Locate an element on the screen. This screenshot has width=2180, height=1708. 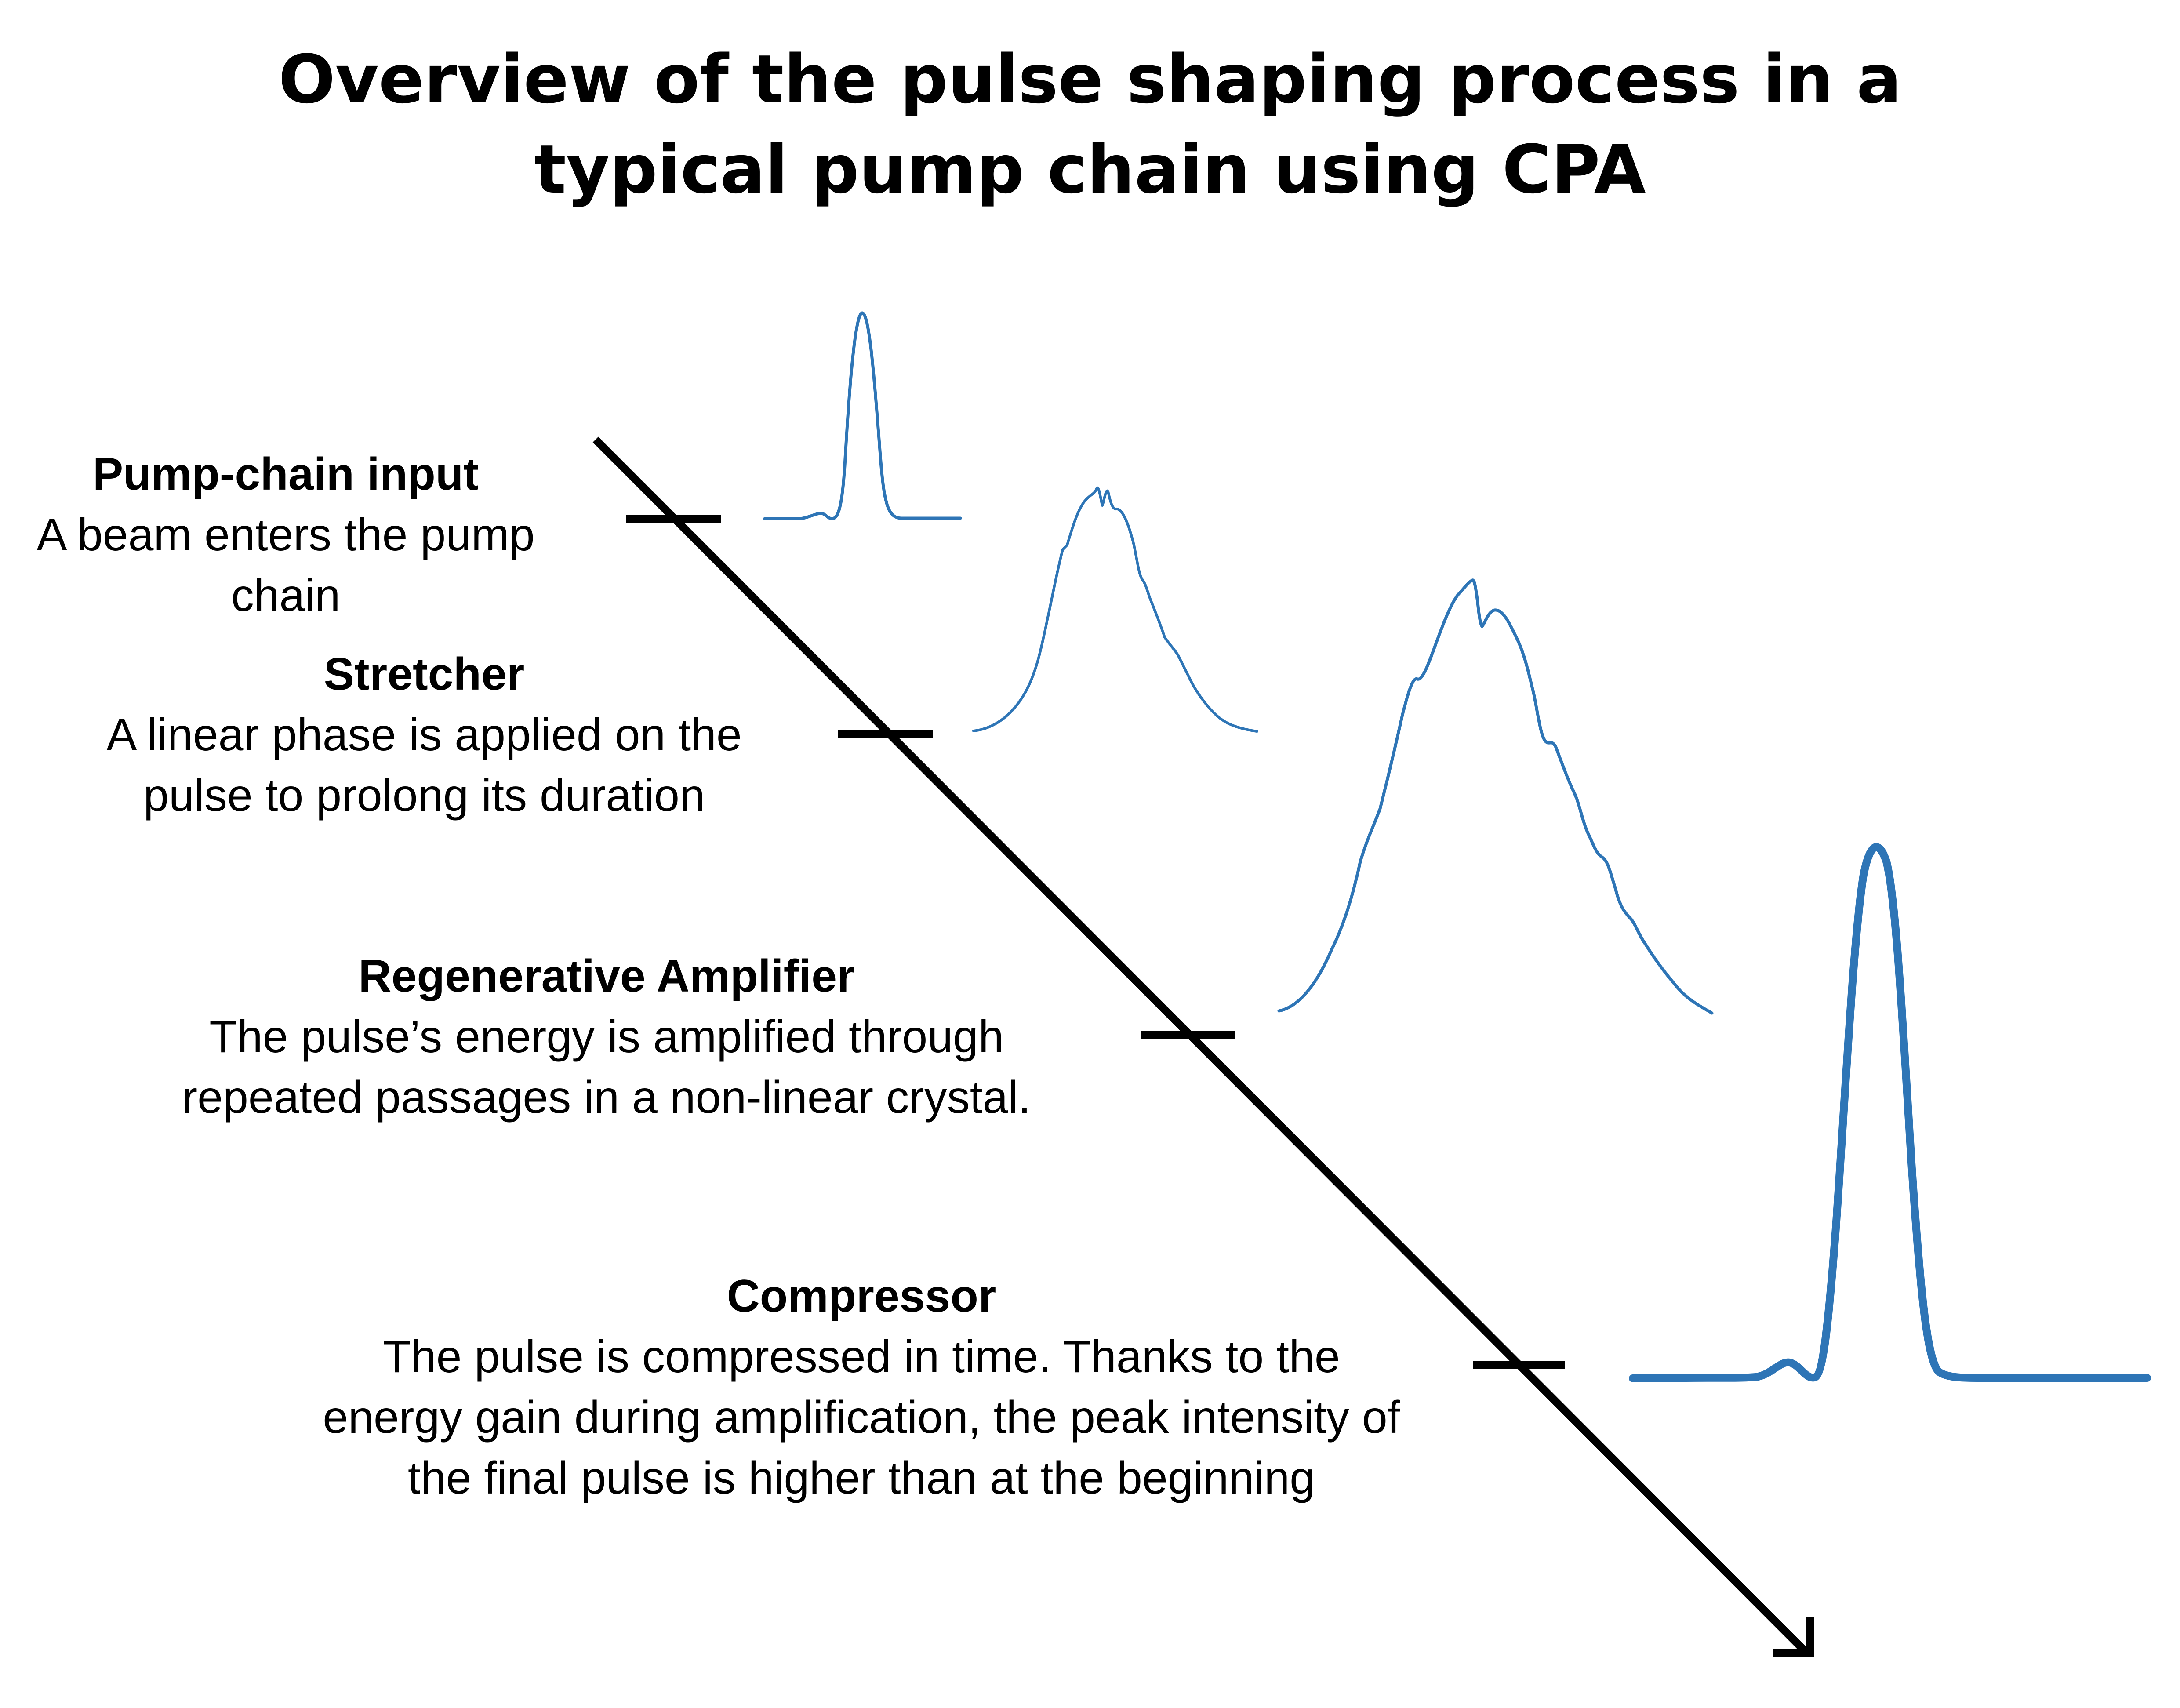
title-line-2: typical pump chain using CPA is located at coordinates (1090, 169).